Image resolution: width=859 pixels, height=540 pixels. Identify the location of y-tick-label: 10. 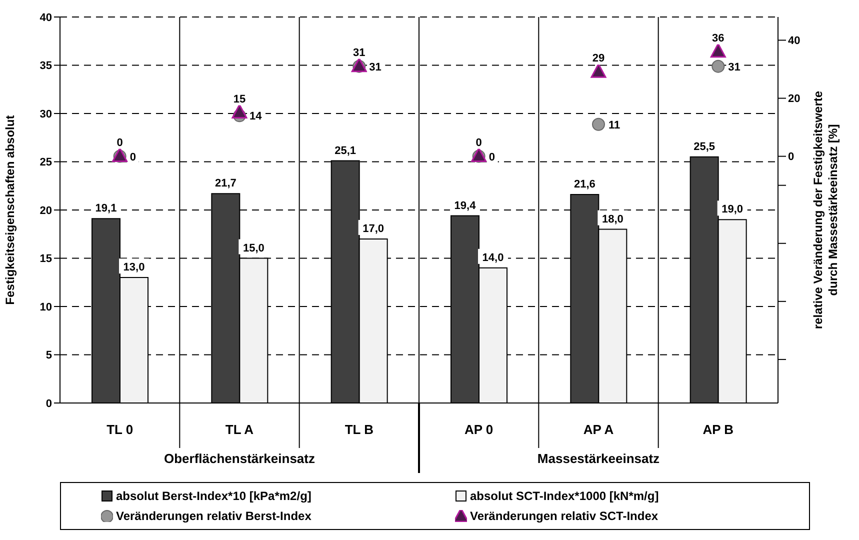
(46, 307).